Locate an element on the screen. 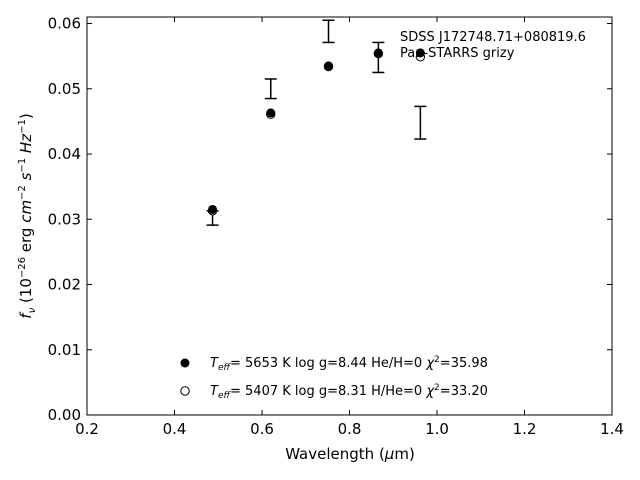 The width and height of the screenshot is (640, 480). y-axis-title: fν (10−26 erg cm−2 s−1 Hz−1) is located at coordinates (27, 215).